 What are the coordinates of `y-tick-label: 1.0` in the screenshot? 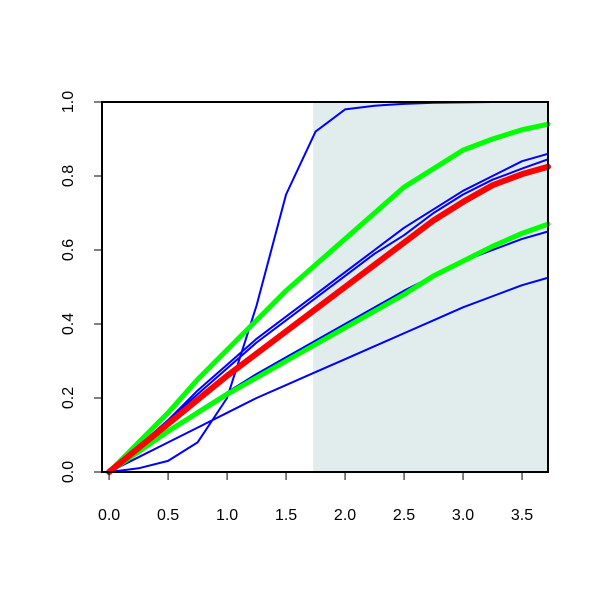 It's located at (68, 102).